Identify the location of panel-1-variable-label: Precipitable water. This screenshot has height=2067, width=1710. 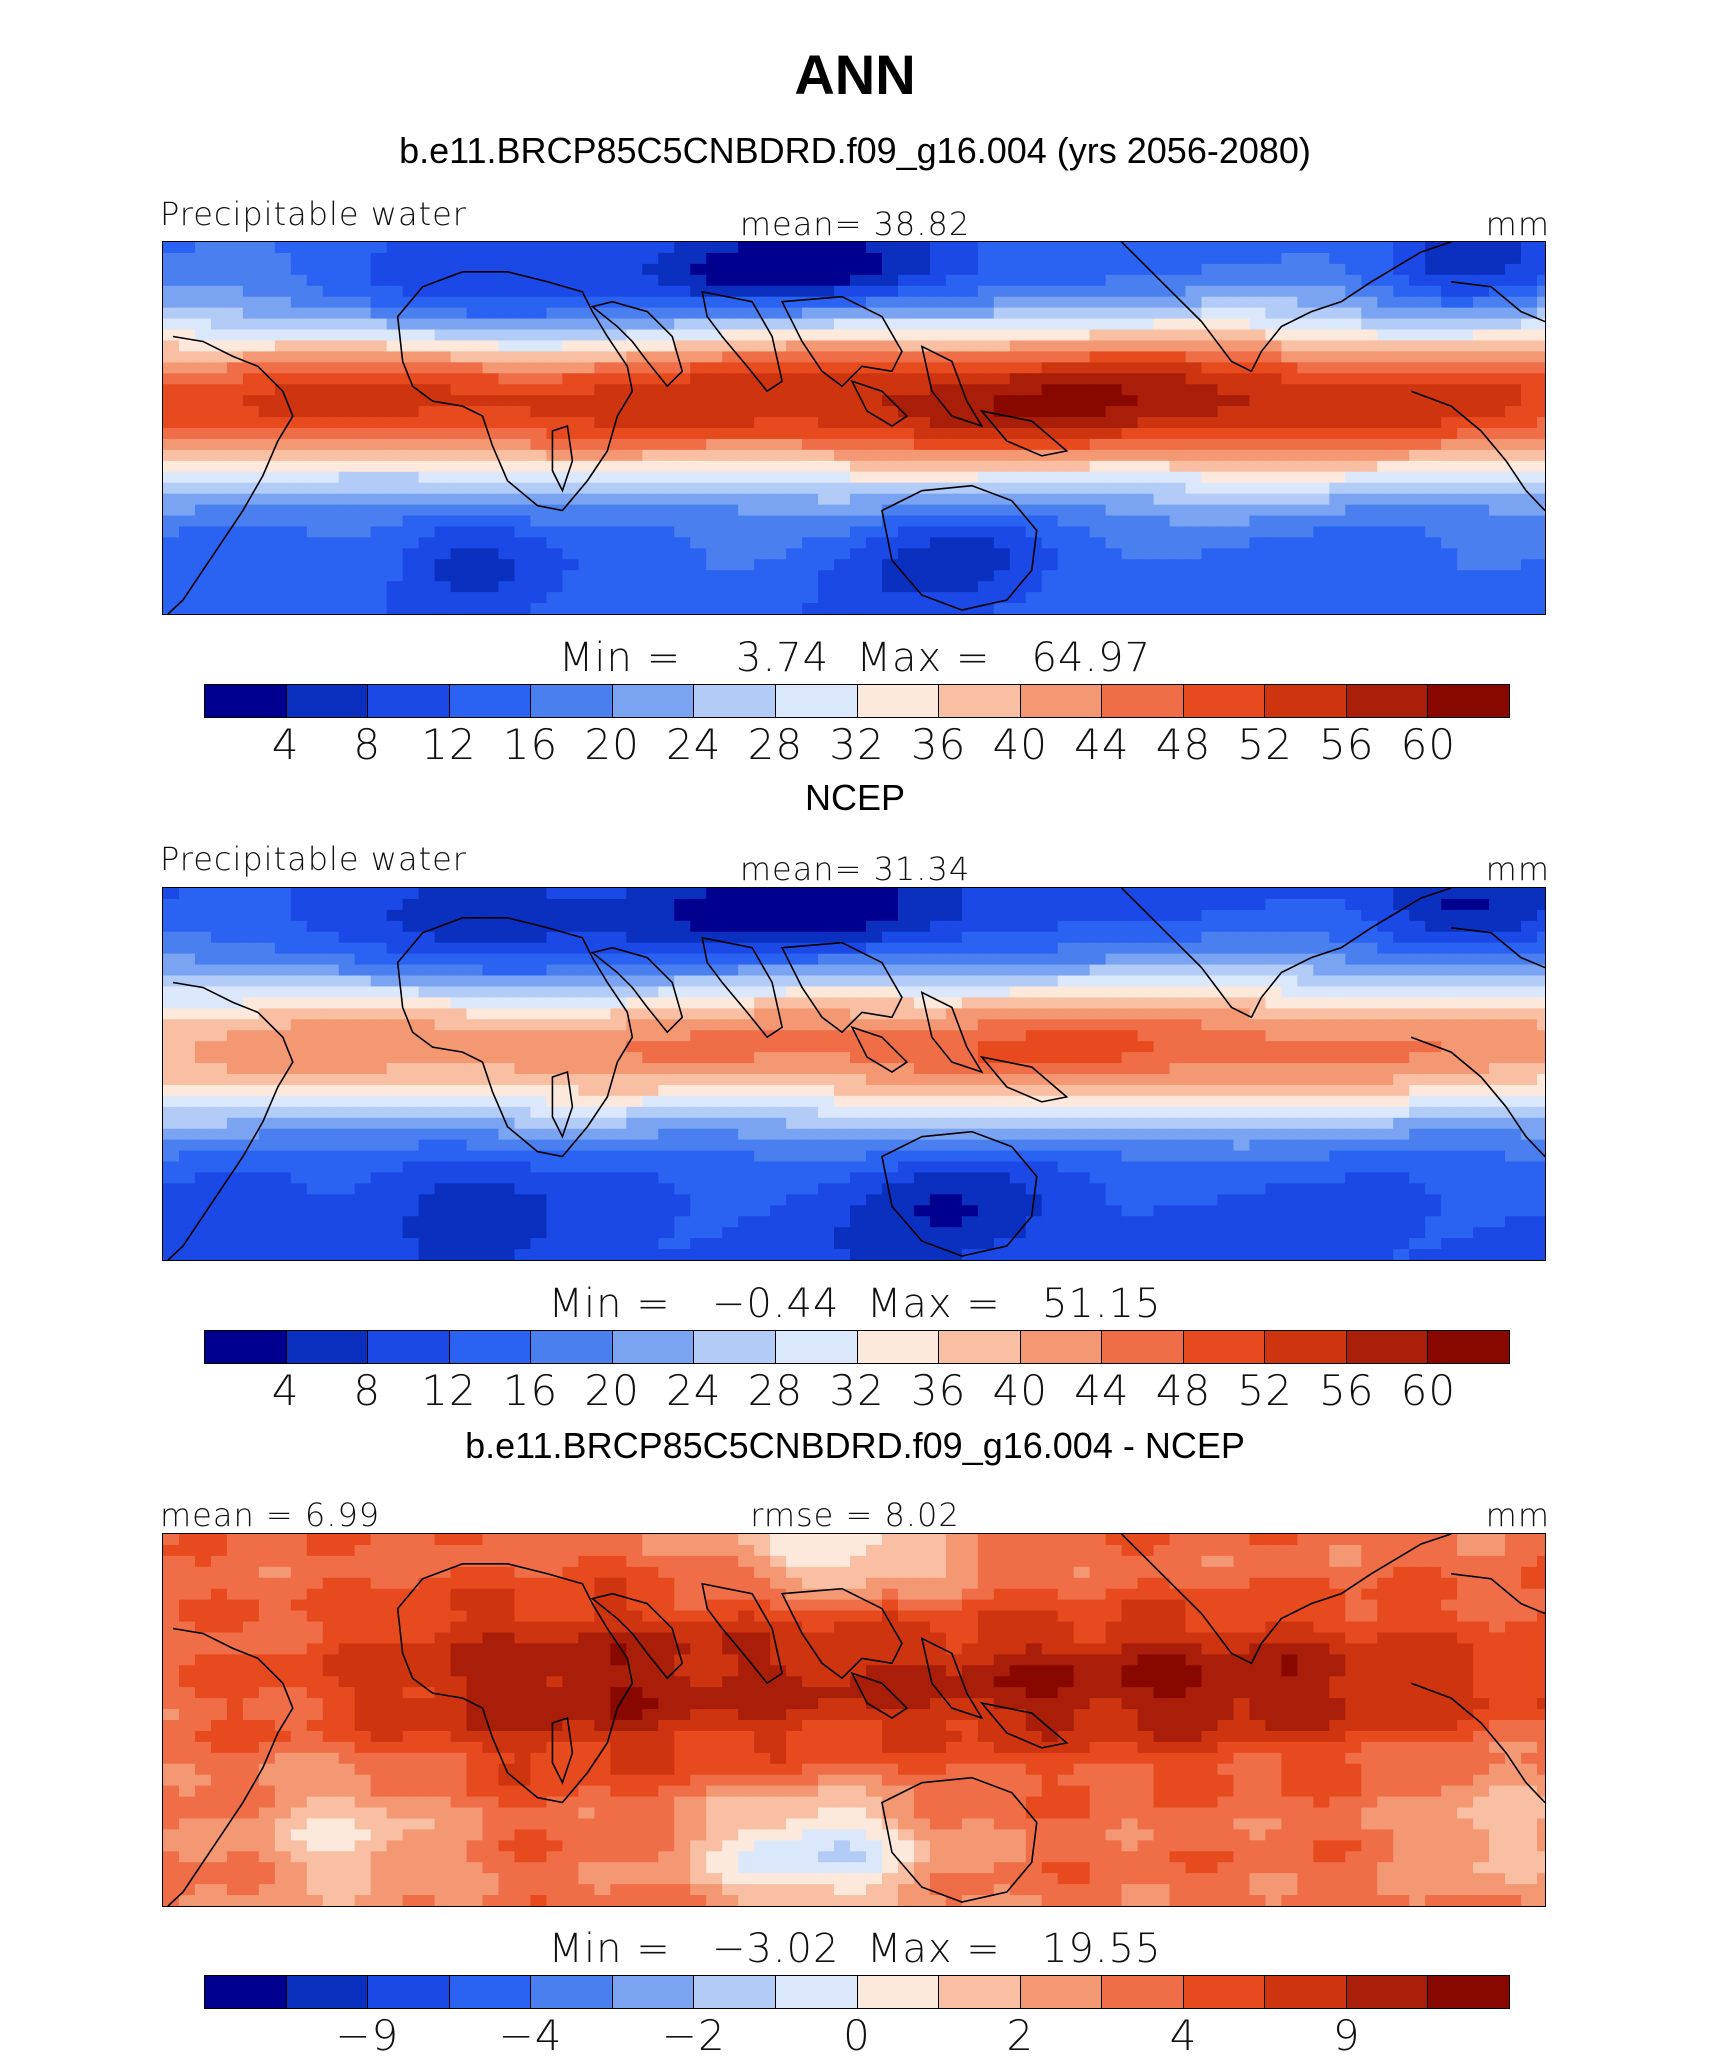
(313, 214).